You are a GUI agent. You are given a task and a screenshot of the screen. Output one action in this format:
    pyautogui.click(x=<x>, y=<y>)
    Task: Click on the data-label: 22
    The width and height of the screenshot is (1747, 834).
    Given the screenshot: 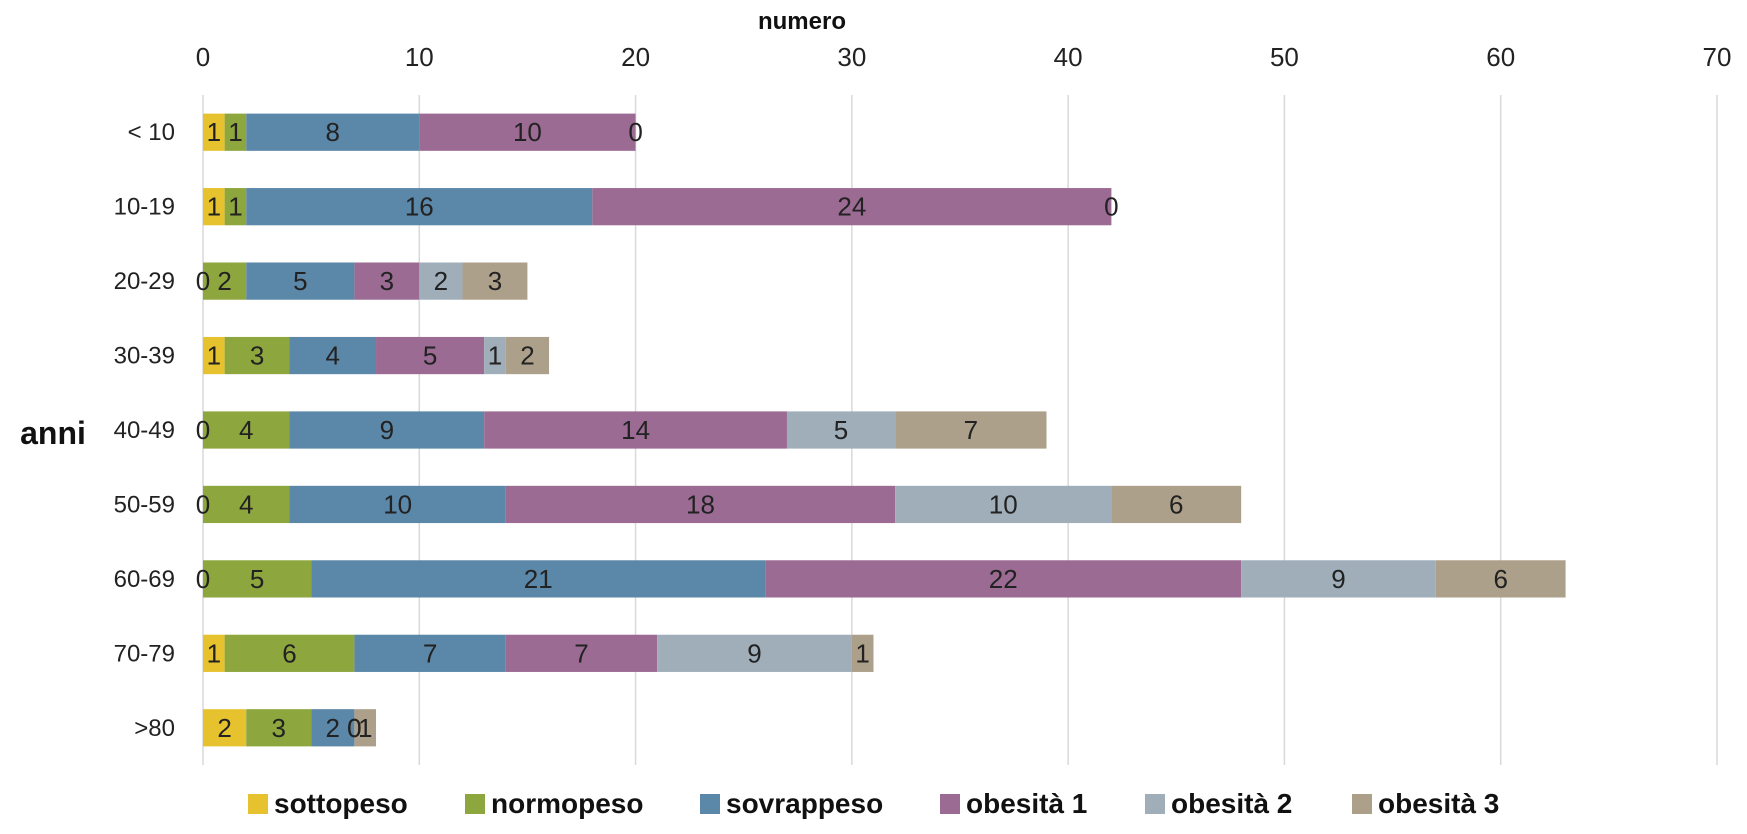 What is the action you would take?
    pyautogui.click(x=1003, y=579)
    